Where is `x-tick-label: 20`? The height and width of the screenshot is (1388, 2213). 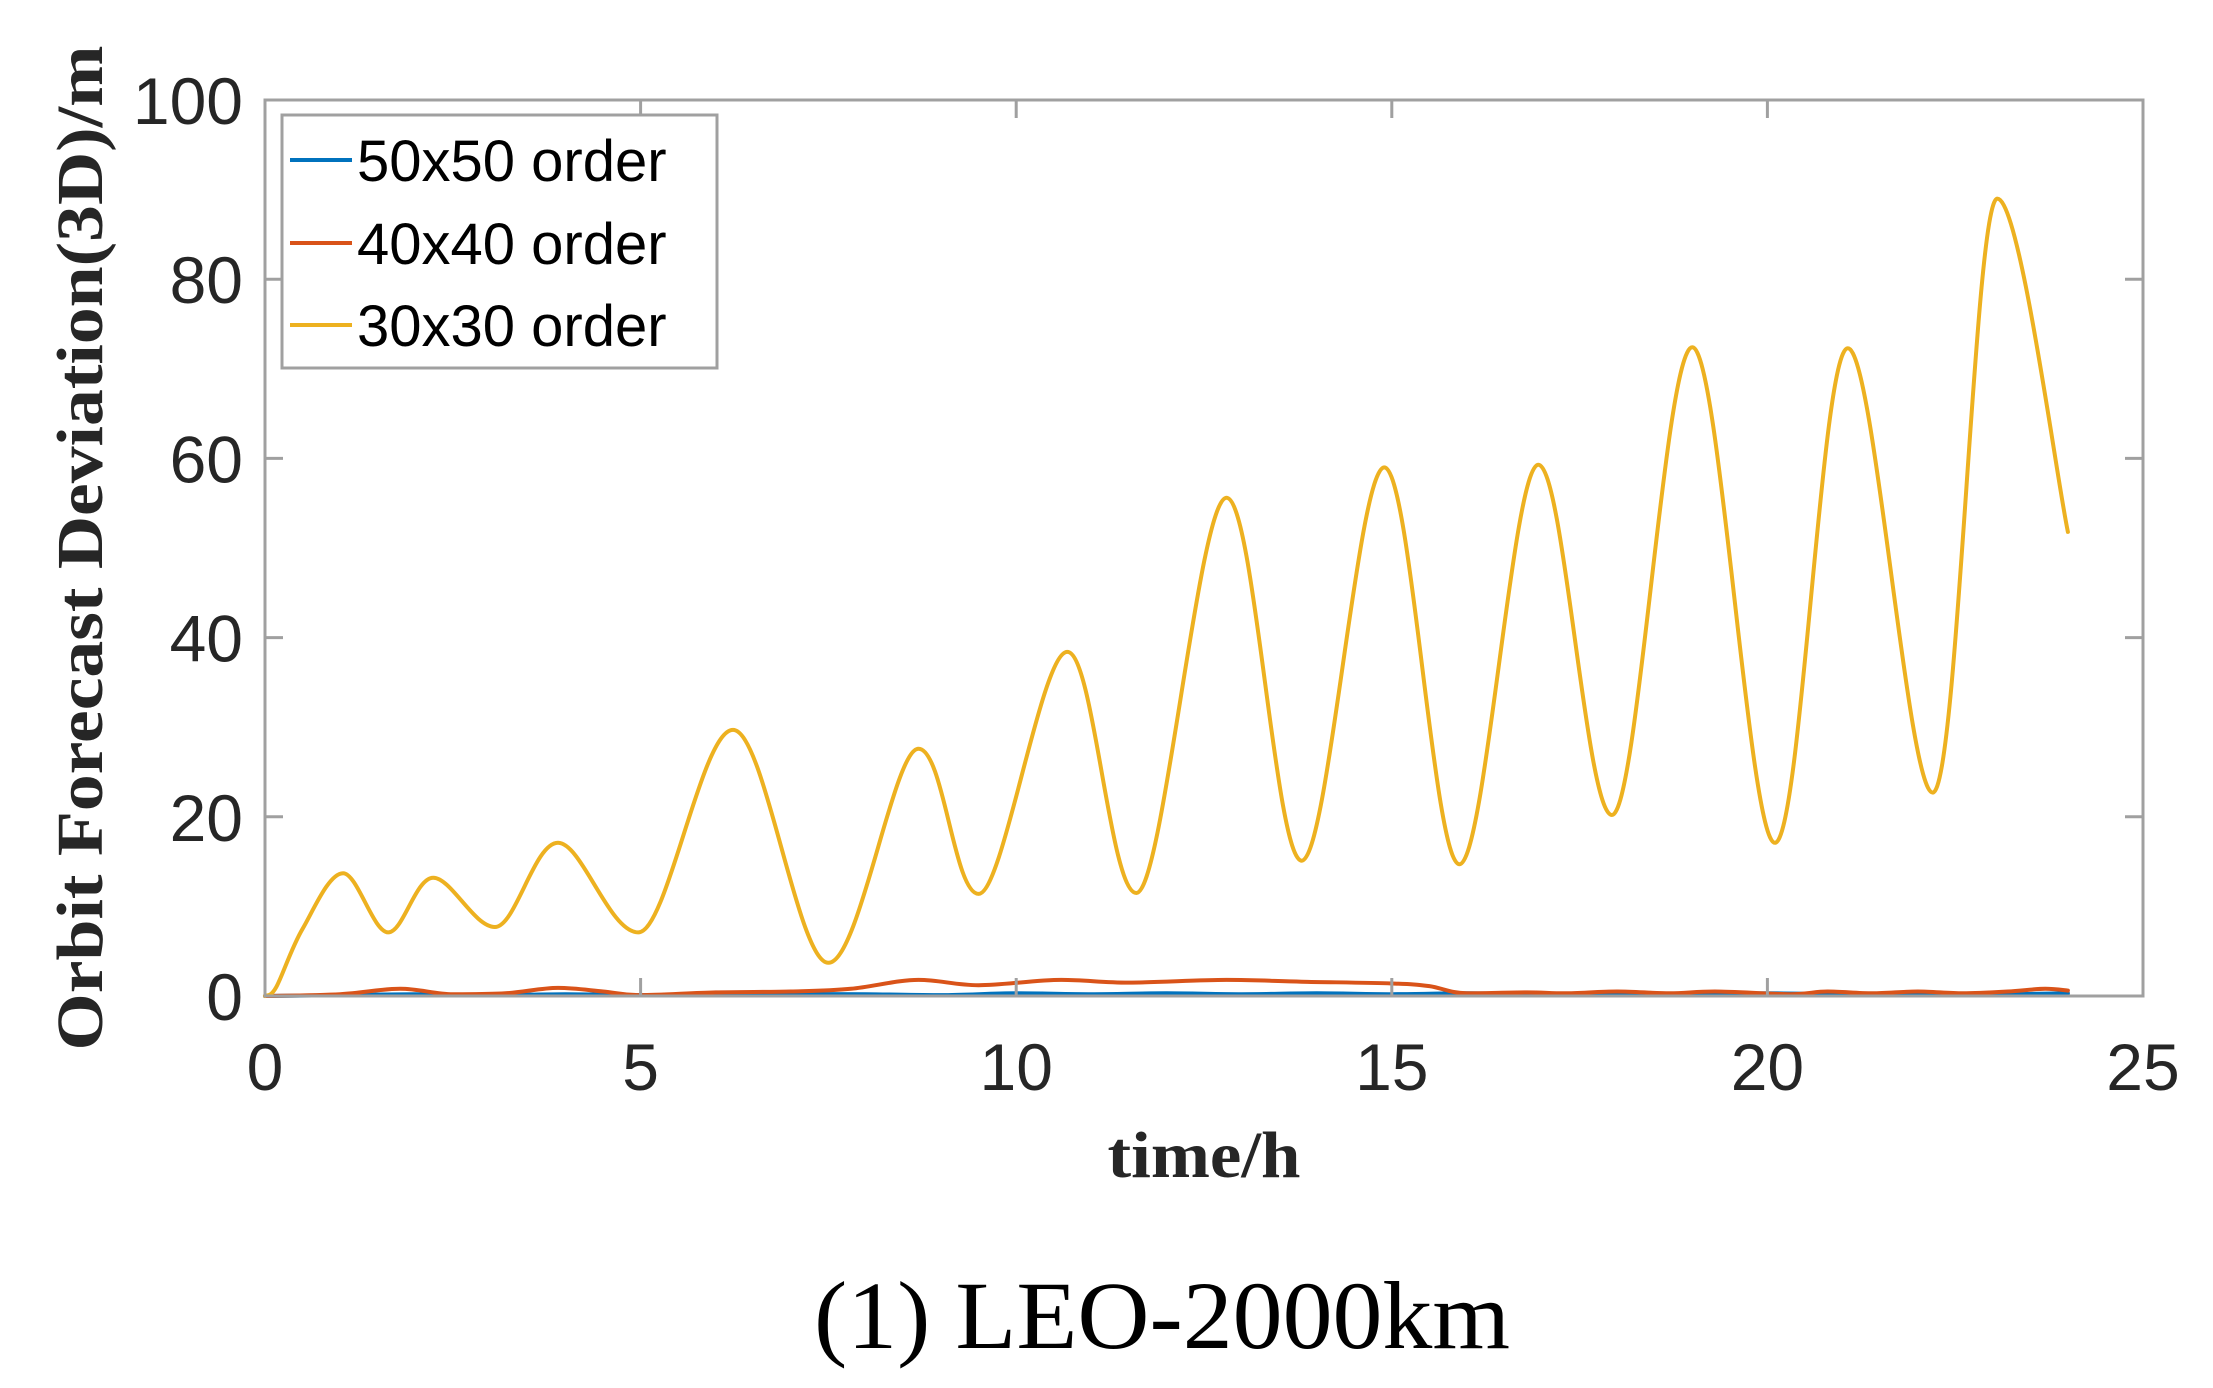 x-tick-label: 20 is located at coordinates (1767, 1067).